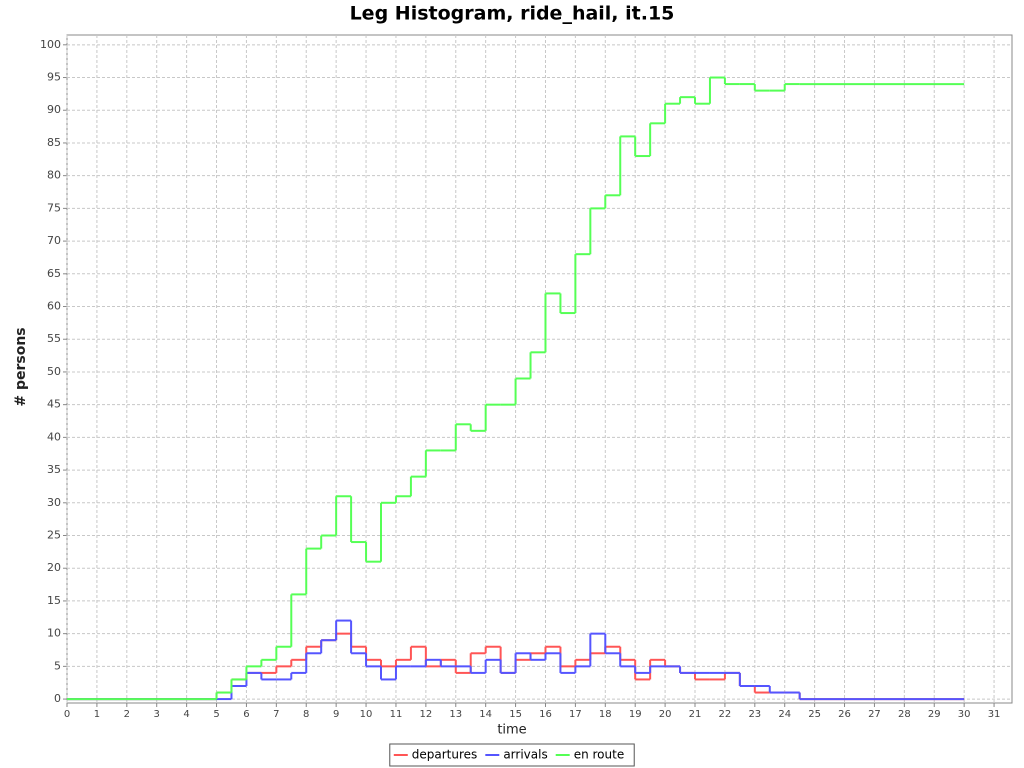 The width and height of the screenshot is (1024, 768). What do you see at coordinates (784, 714) in the screenshot?
I see `x-tick-label: 24` at bounding box center [784, 714].